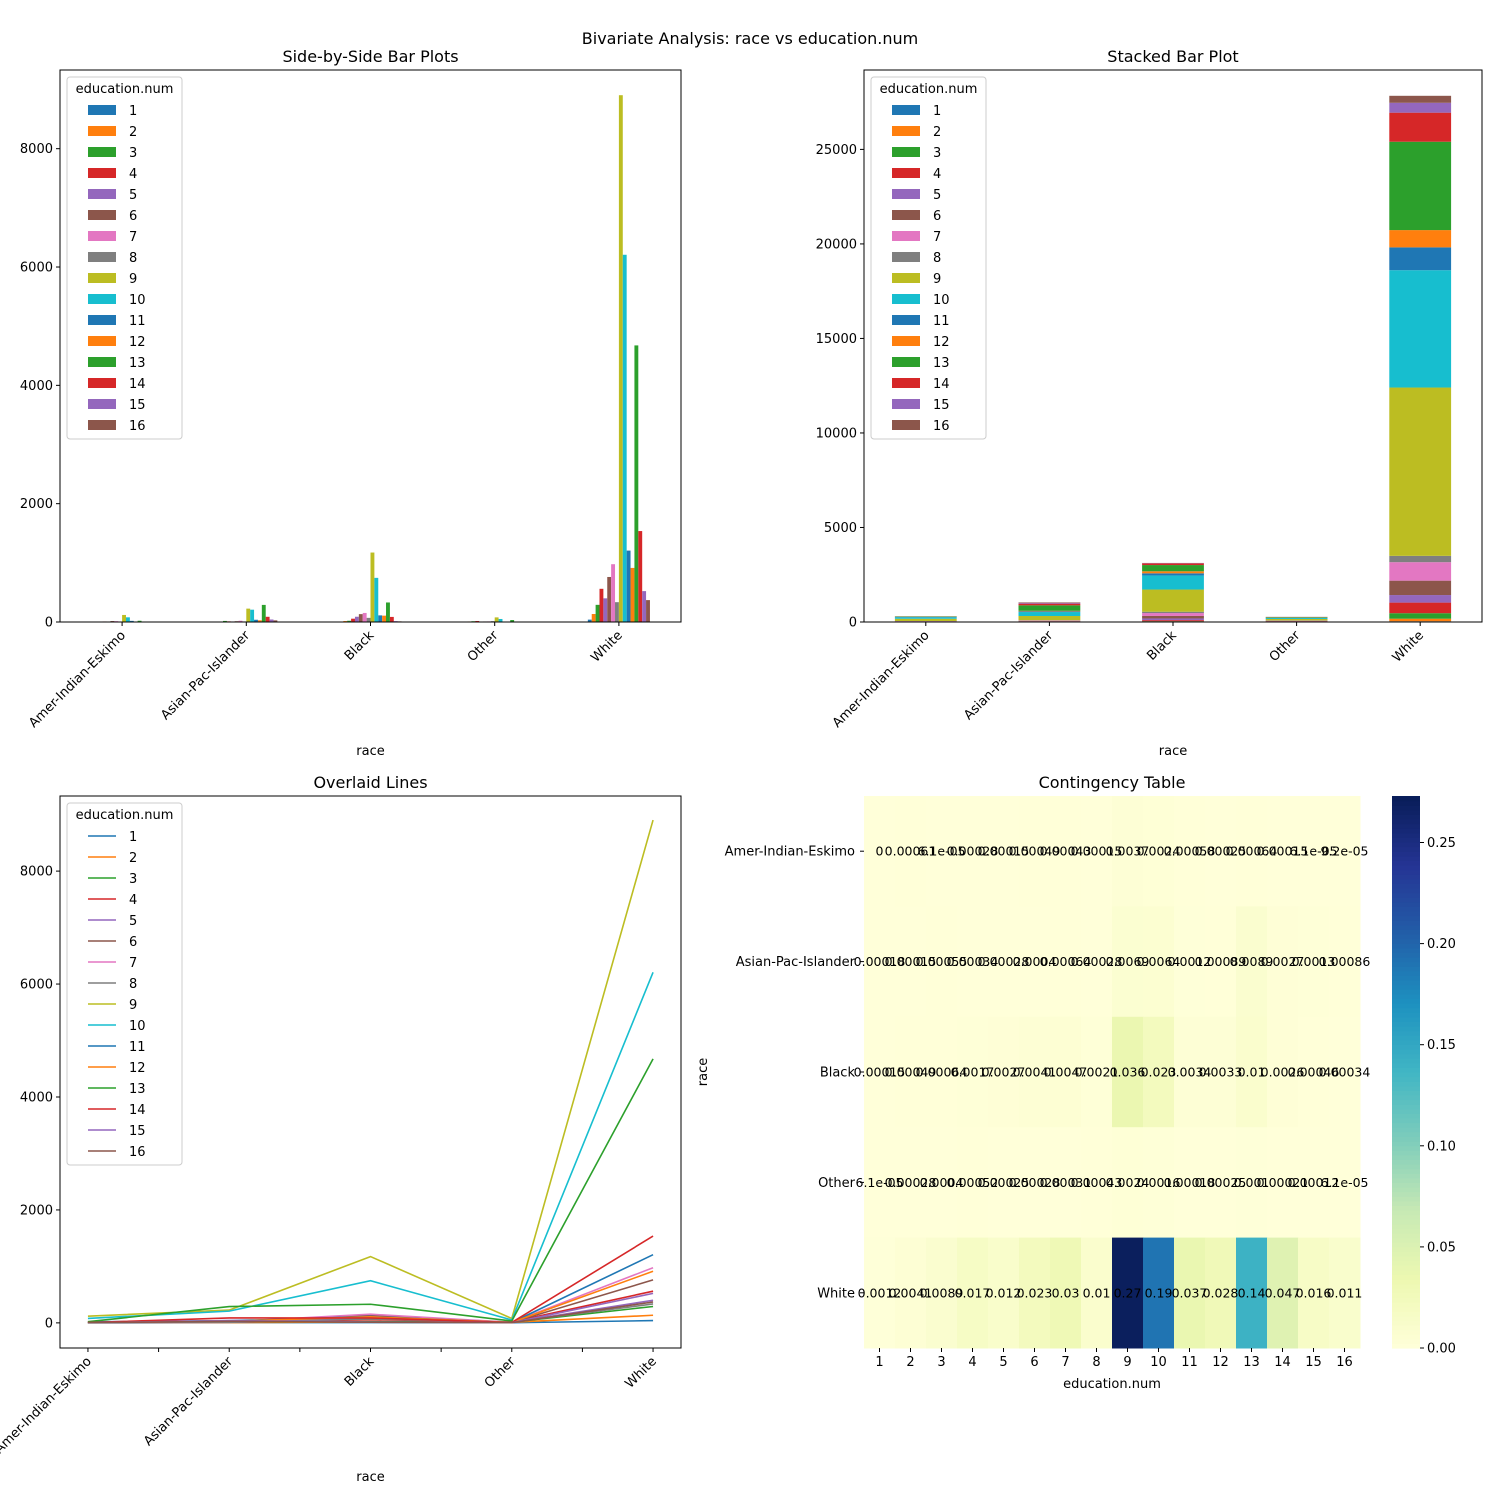 This screenshot has width=1500, height=1500. I want to click on heatmap-annotation: 0.001, so click(1252, 1182).